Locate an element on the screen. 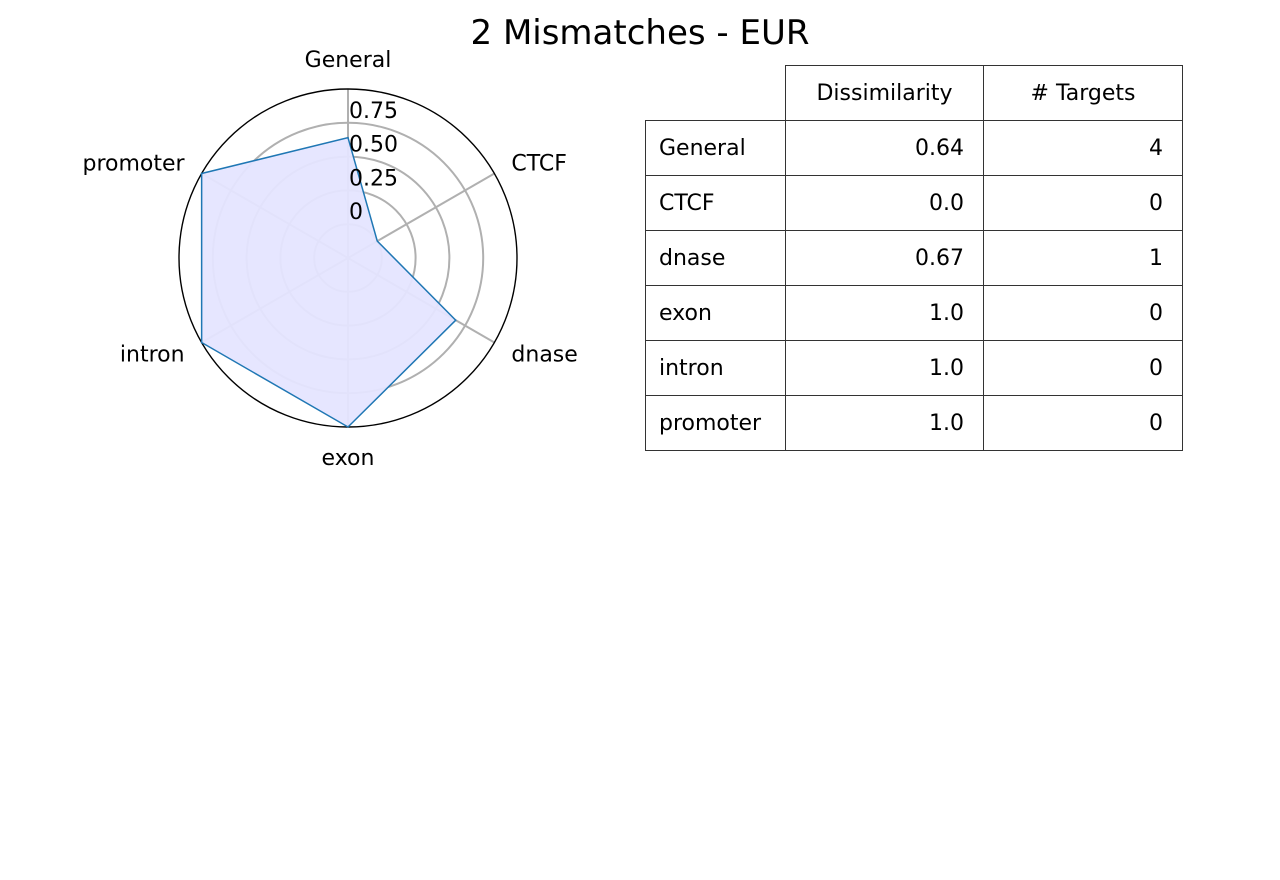 The height and width of the screenshot is (880, 1280). radial-tick-label: 0.25 is located at coordinates (373, 178).